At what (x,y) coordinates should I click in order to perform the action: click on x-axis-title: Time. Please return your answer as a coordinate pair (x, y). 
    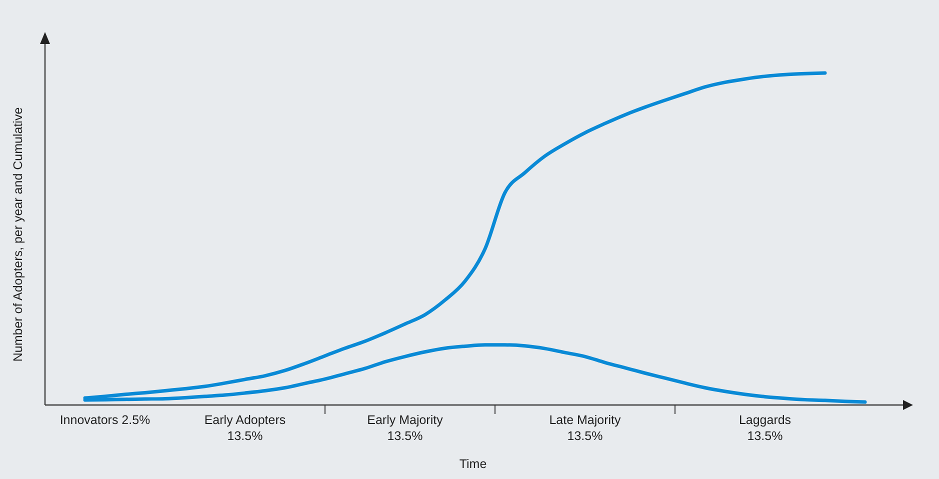
    Looking at the image, I should click on (473, 464).